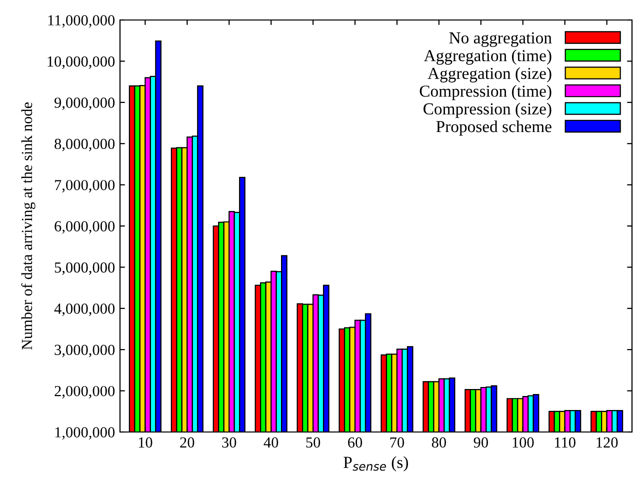 This screenshot has height=488, width=644. Describe the element at coordinates (84, 145) in the screenshot. I see `y-tick-label: 8,000,000` at that location.